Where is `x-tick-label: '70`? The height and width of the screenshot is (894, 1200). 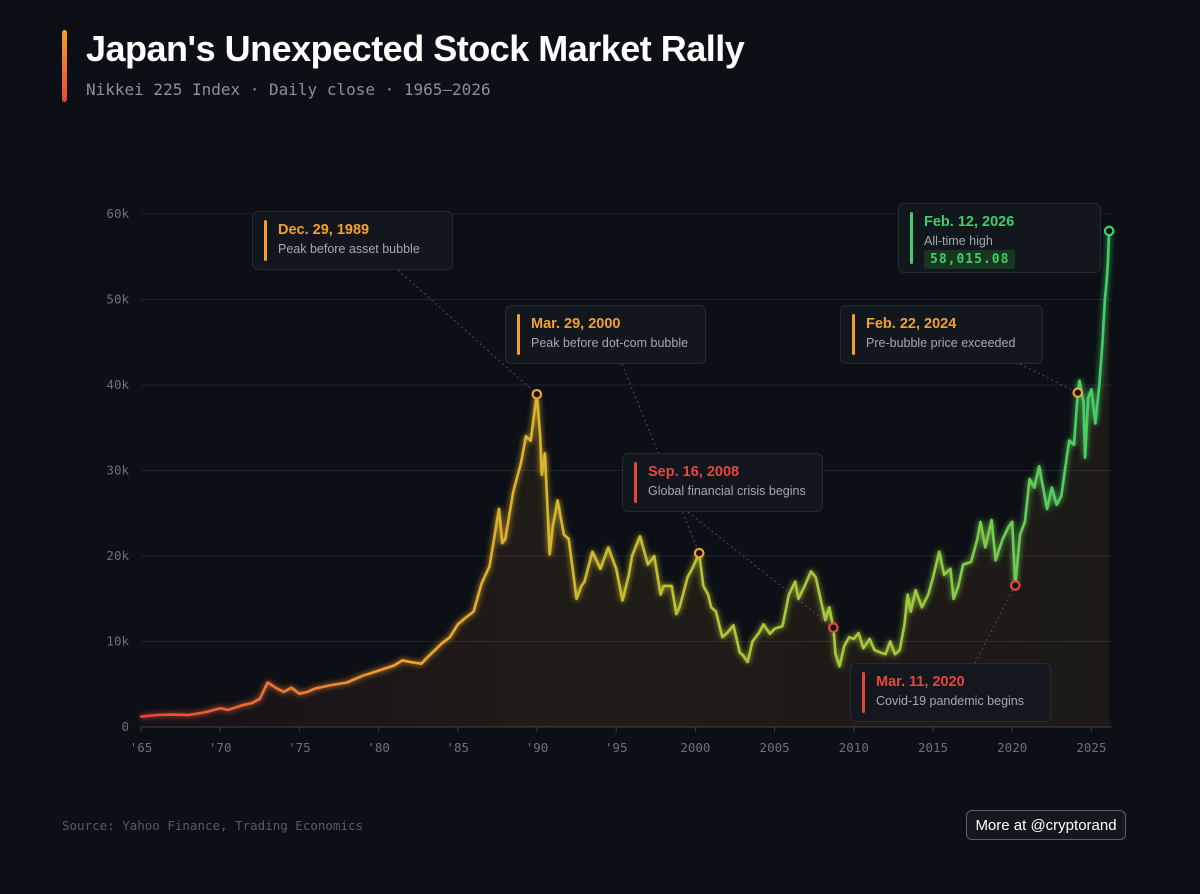 x-tick-label: '70 is located at coordinates (220, 747).